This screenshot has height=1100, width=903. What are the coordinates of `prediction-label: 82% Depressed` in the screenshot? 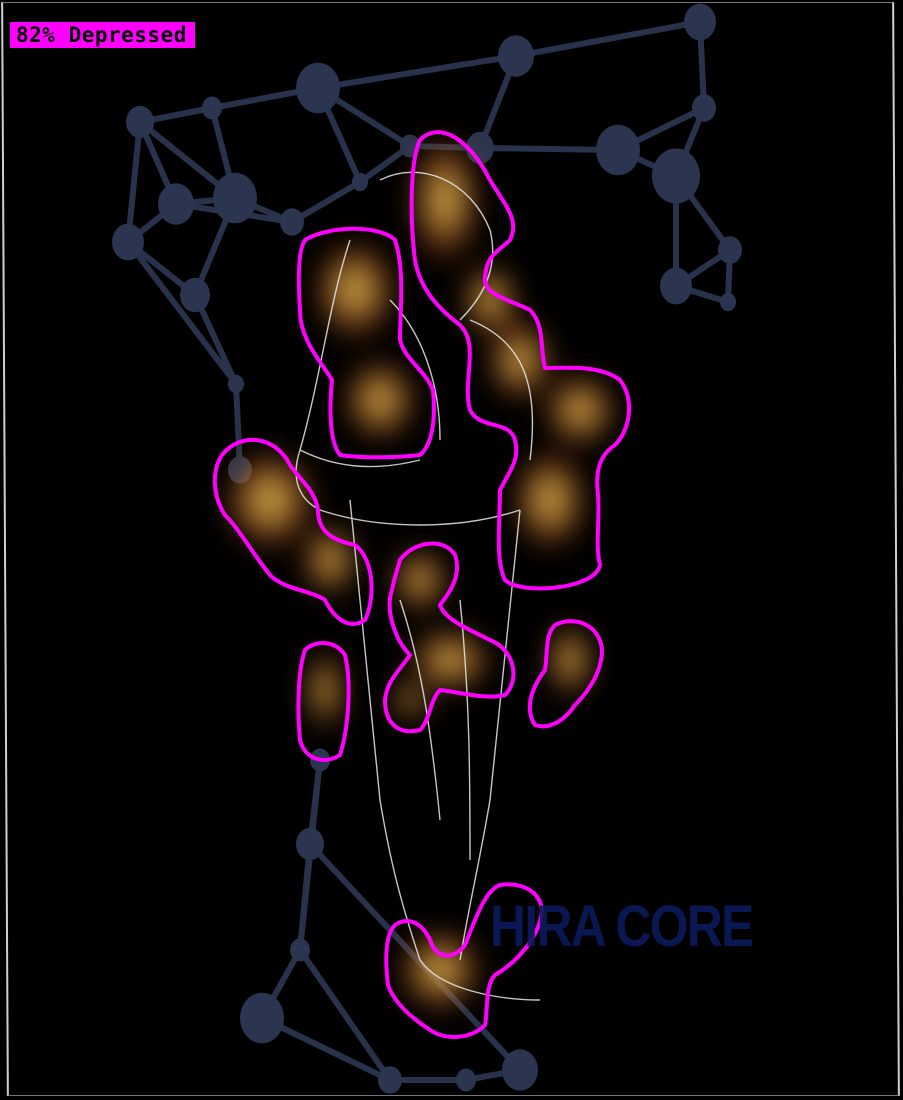 It's located at (102, 35).